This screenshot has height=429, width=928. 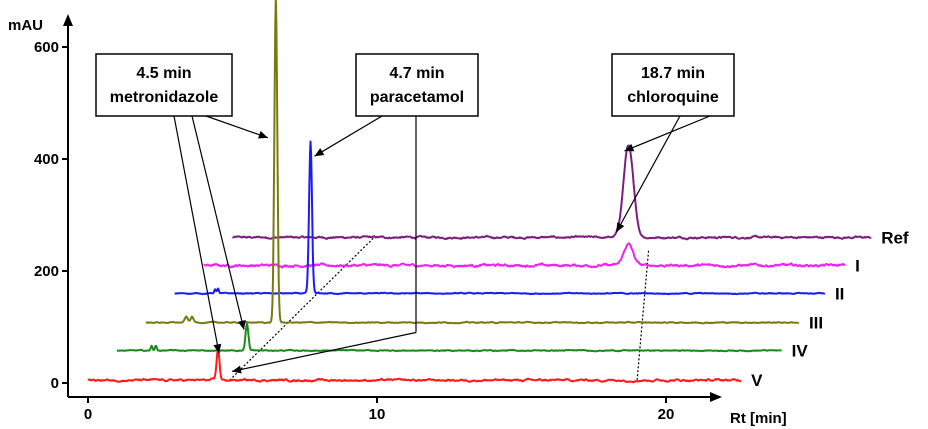 I want to click on annotation-text: metronidazole, so click(x=164, y=97).